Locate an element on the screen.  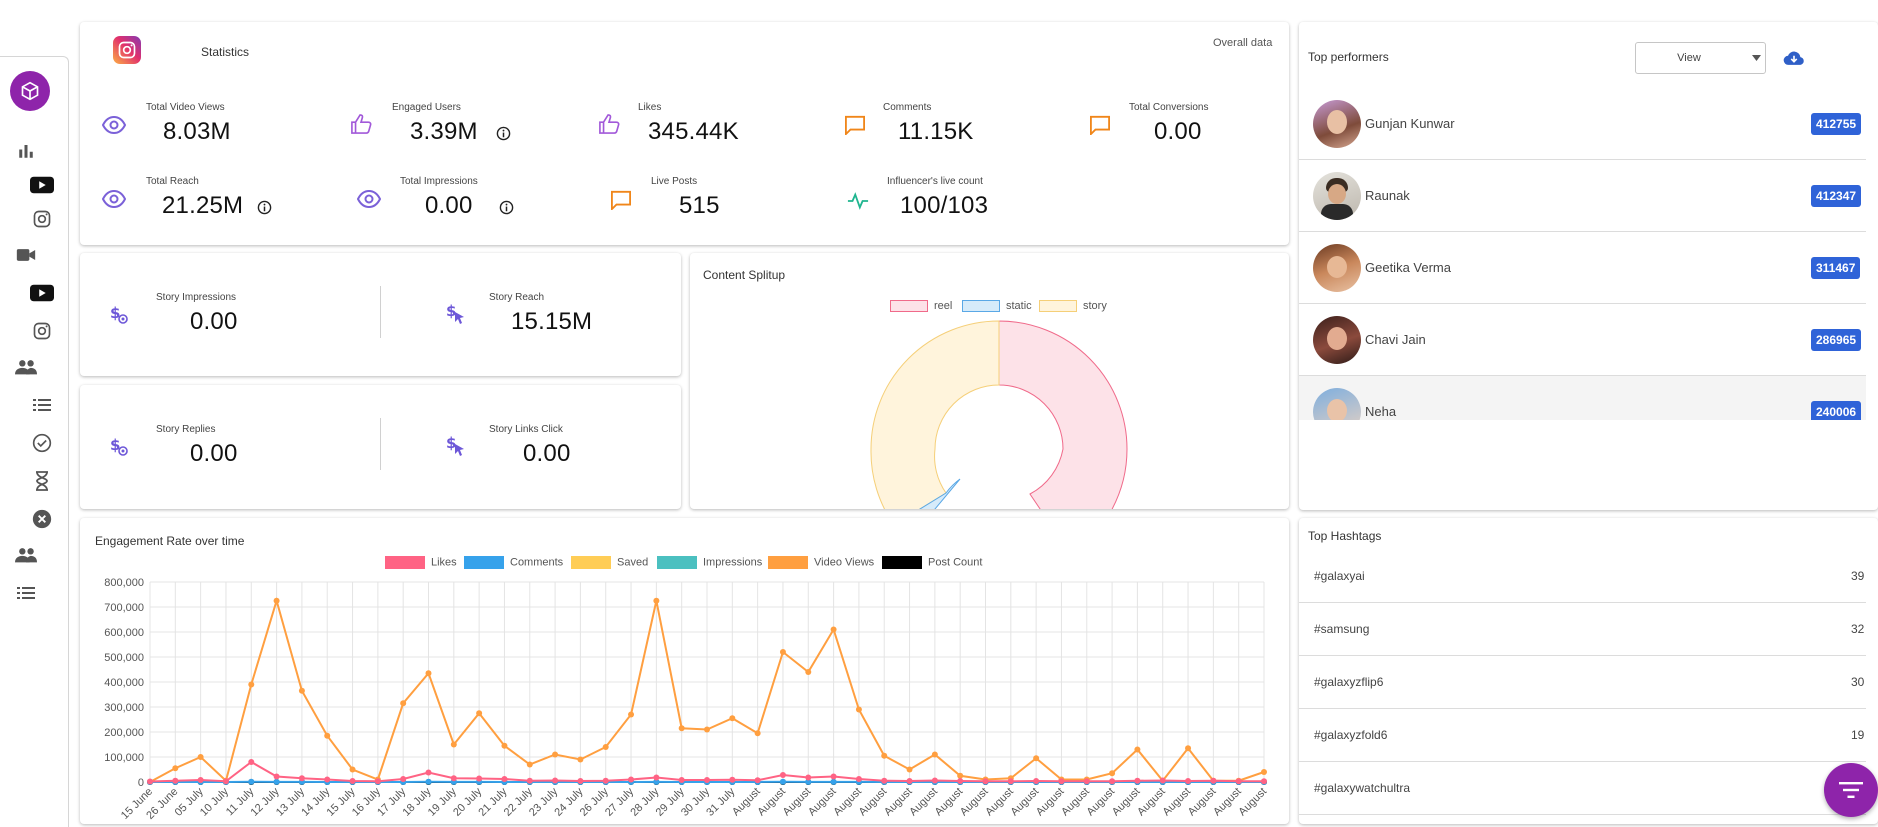
performer-row: Raunak 412347 is located at coordinates (1582, 196).